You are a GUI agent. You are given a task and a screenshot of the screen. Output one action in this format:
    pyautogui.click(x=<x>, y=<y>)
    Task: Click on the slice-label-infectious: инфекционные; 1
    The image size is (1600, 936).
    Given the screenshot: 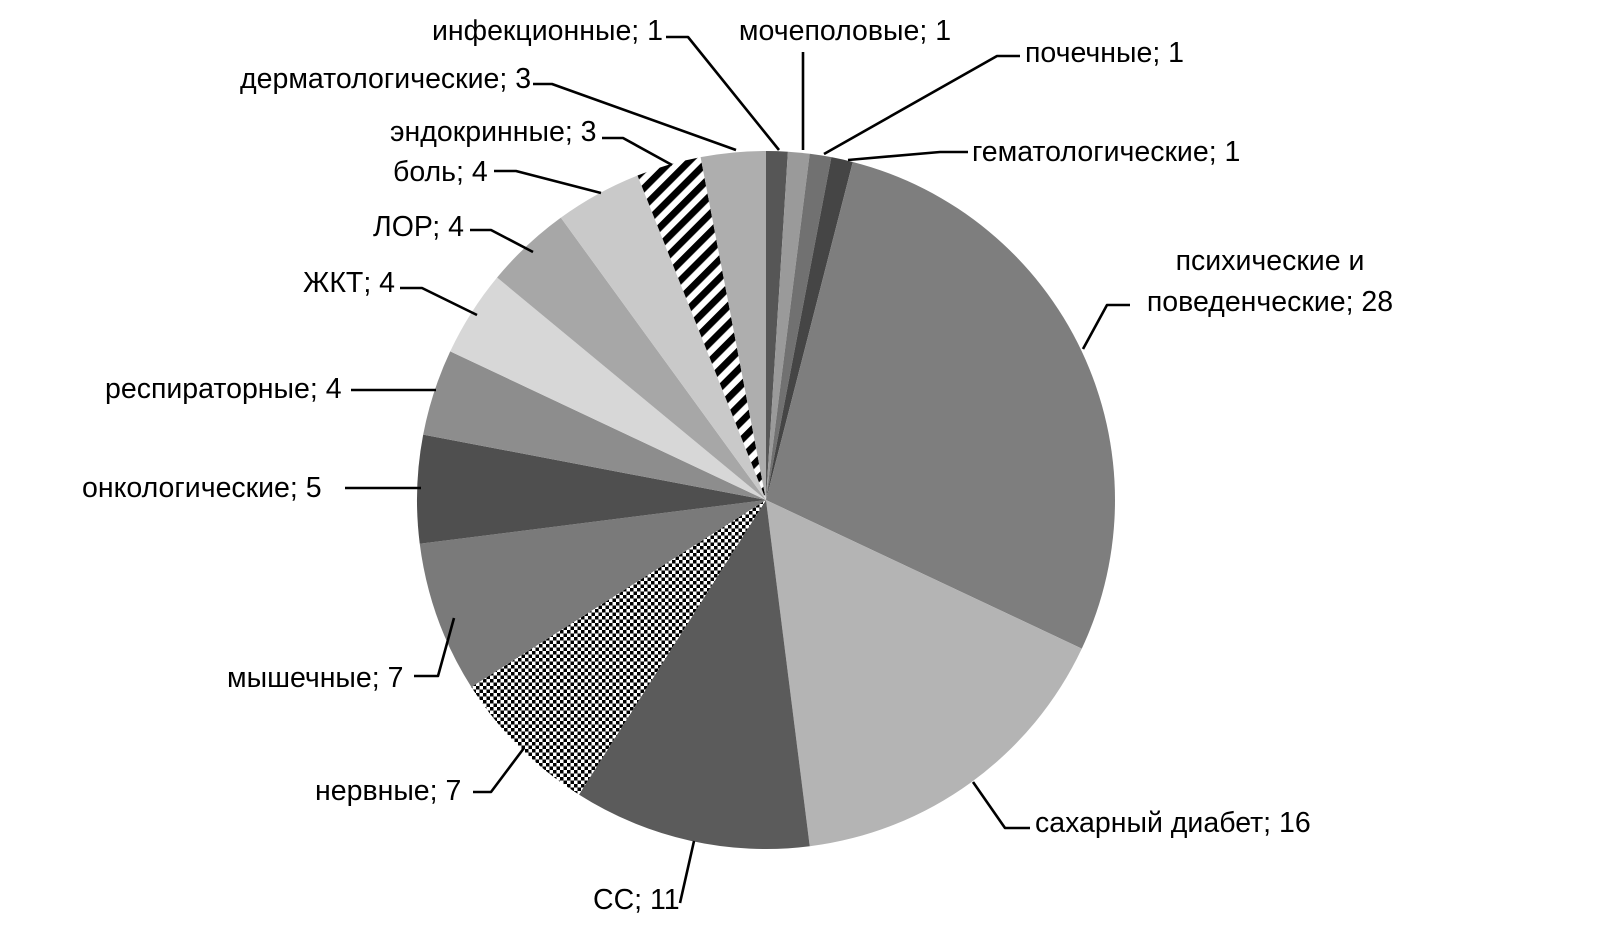 What is the action you would take?
    pyautogui.click(x=547, y=31)
    